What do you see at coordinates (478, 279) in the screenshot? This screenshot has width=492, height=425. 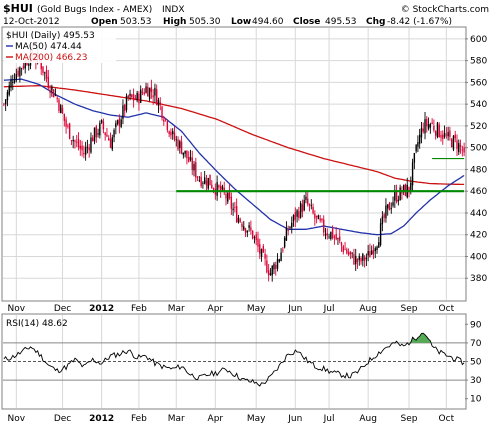 I see `price-tick-label: 380` at bounding box center [478, 279].